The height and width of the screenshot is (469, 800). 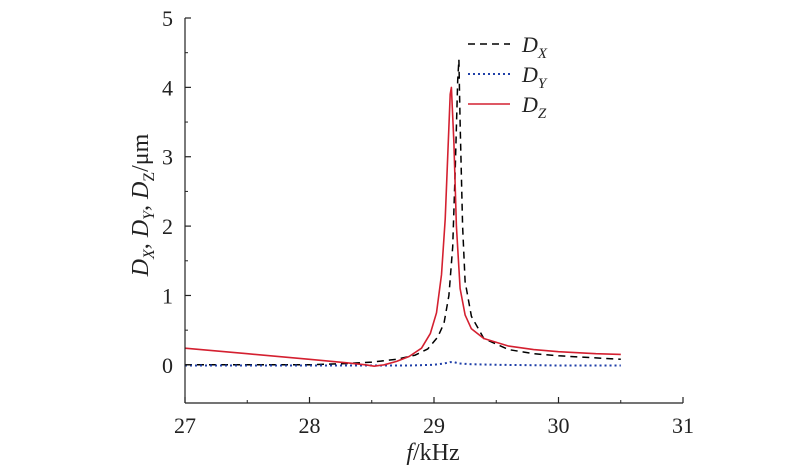 What do you see at coordinates (167, 157) in the screenshot?
I see `y-tick-label: 3` at bounding box center [167, 157].